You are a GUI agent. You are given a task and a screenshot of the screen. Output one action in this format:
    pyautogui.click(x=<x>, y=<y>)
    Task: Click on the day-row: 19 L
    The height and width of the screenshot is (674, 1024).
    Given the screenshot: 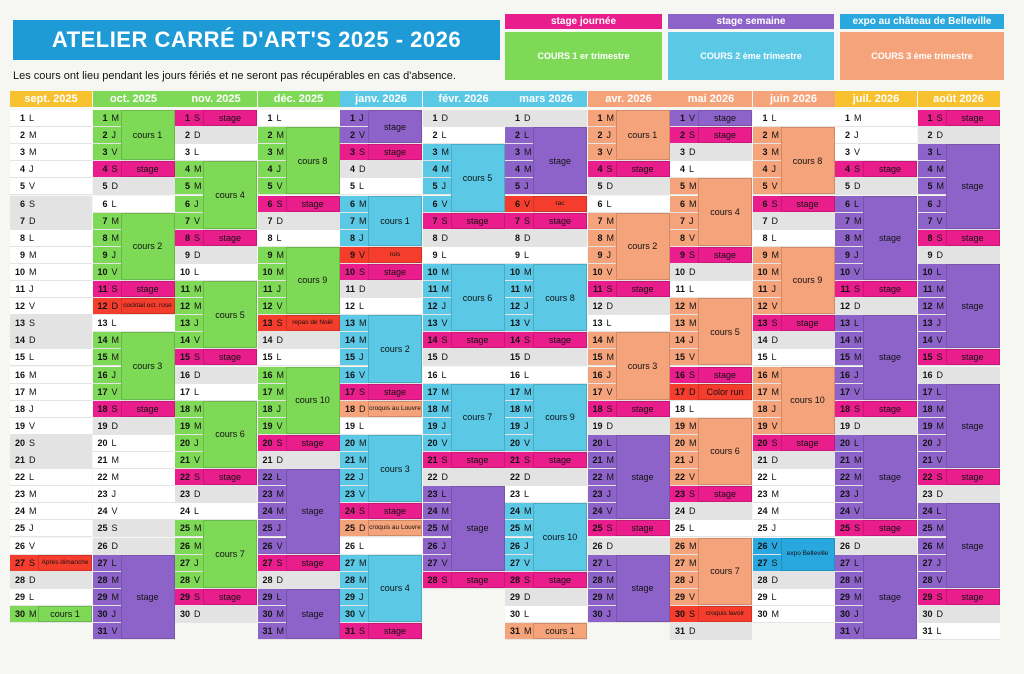 What is the action you would take?
    pyautogui.click(x=381, y=426)
    